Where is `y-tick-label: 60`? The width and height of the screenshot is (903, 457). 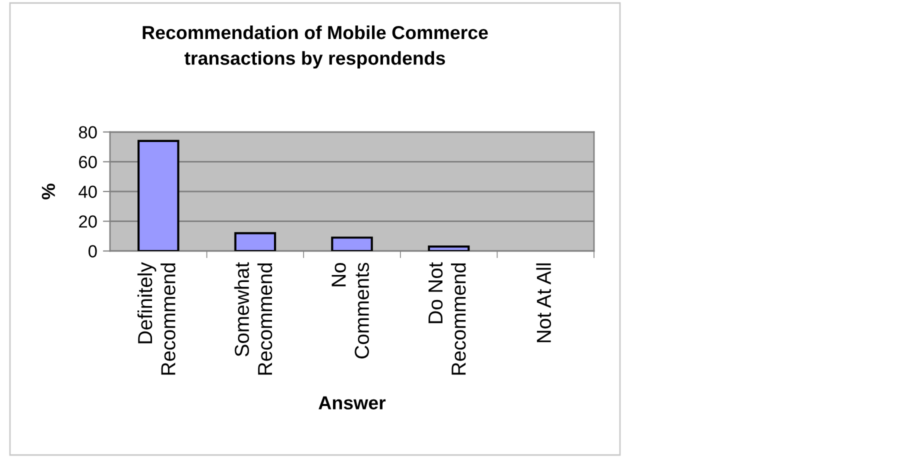 y-tick-label: 60 is located at coordinates (88, 162).